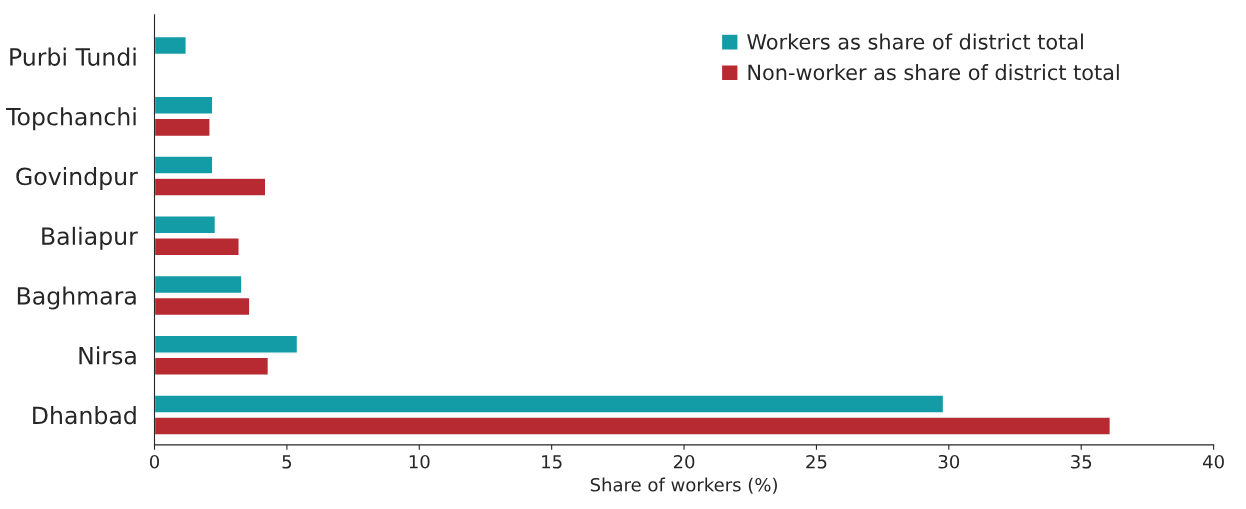 This screenshot has height=509, width=1246. Describe the element at coordinates (419, 461) in the screenshot. I see `x-tick-label: 10` at that location.